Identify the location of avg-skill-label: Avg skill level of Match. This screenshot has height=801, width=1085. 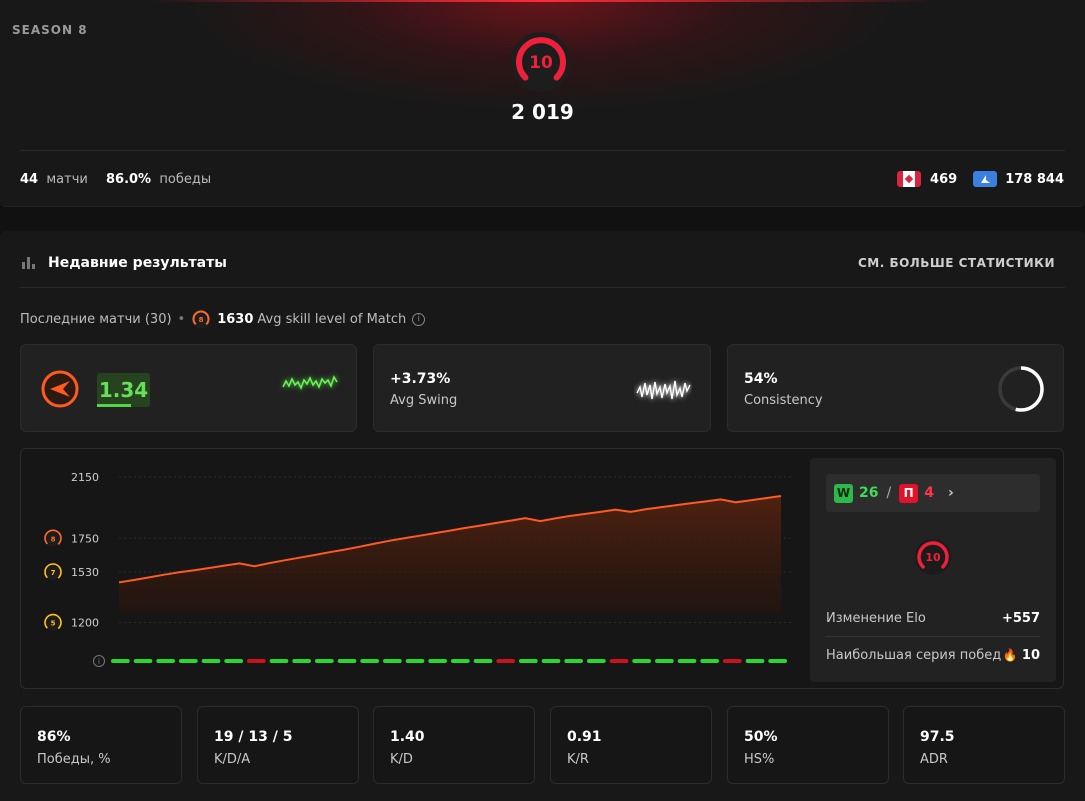
(332, 319).